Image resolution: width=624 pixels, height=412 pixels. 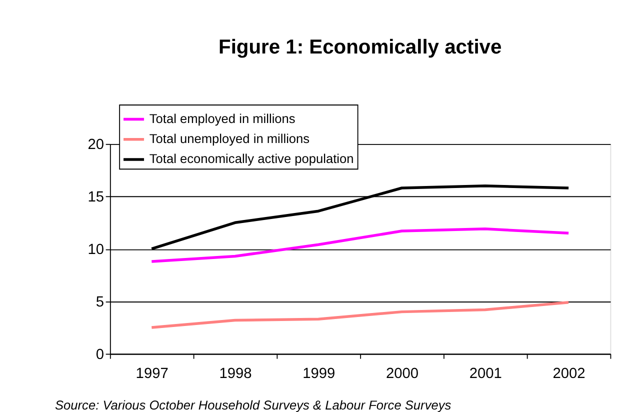 What do you see at coordinates (222, 118) in the screenshot?
I see `legend-label: Total employed in millions` at bounding box center [222, 118].